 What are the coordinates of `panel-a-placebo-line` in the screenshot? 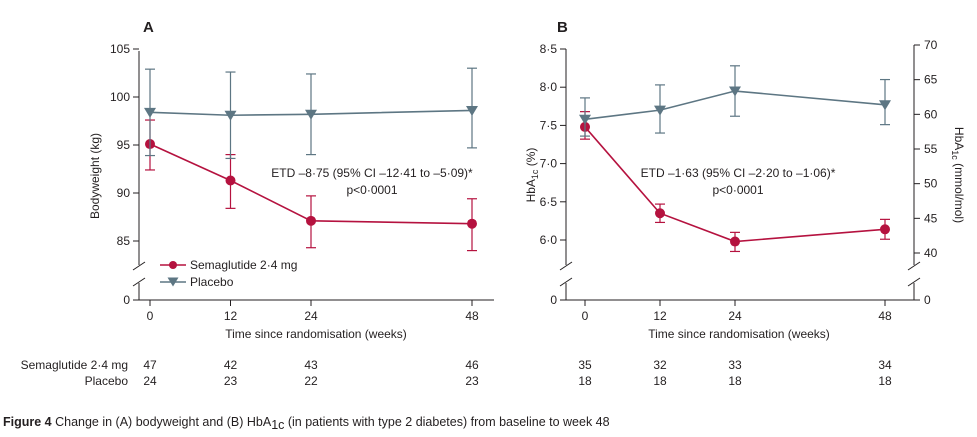 It's located at (311, 113).